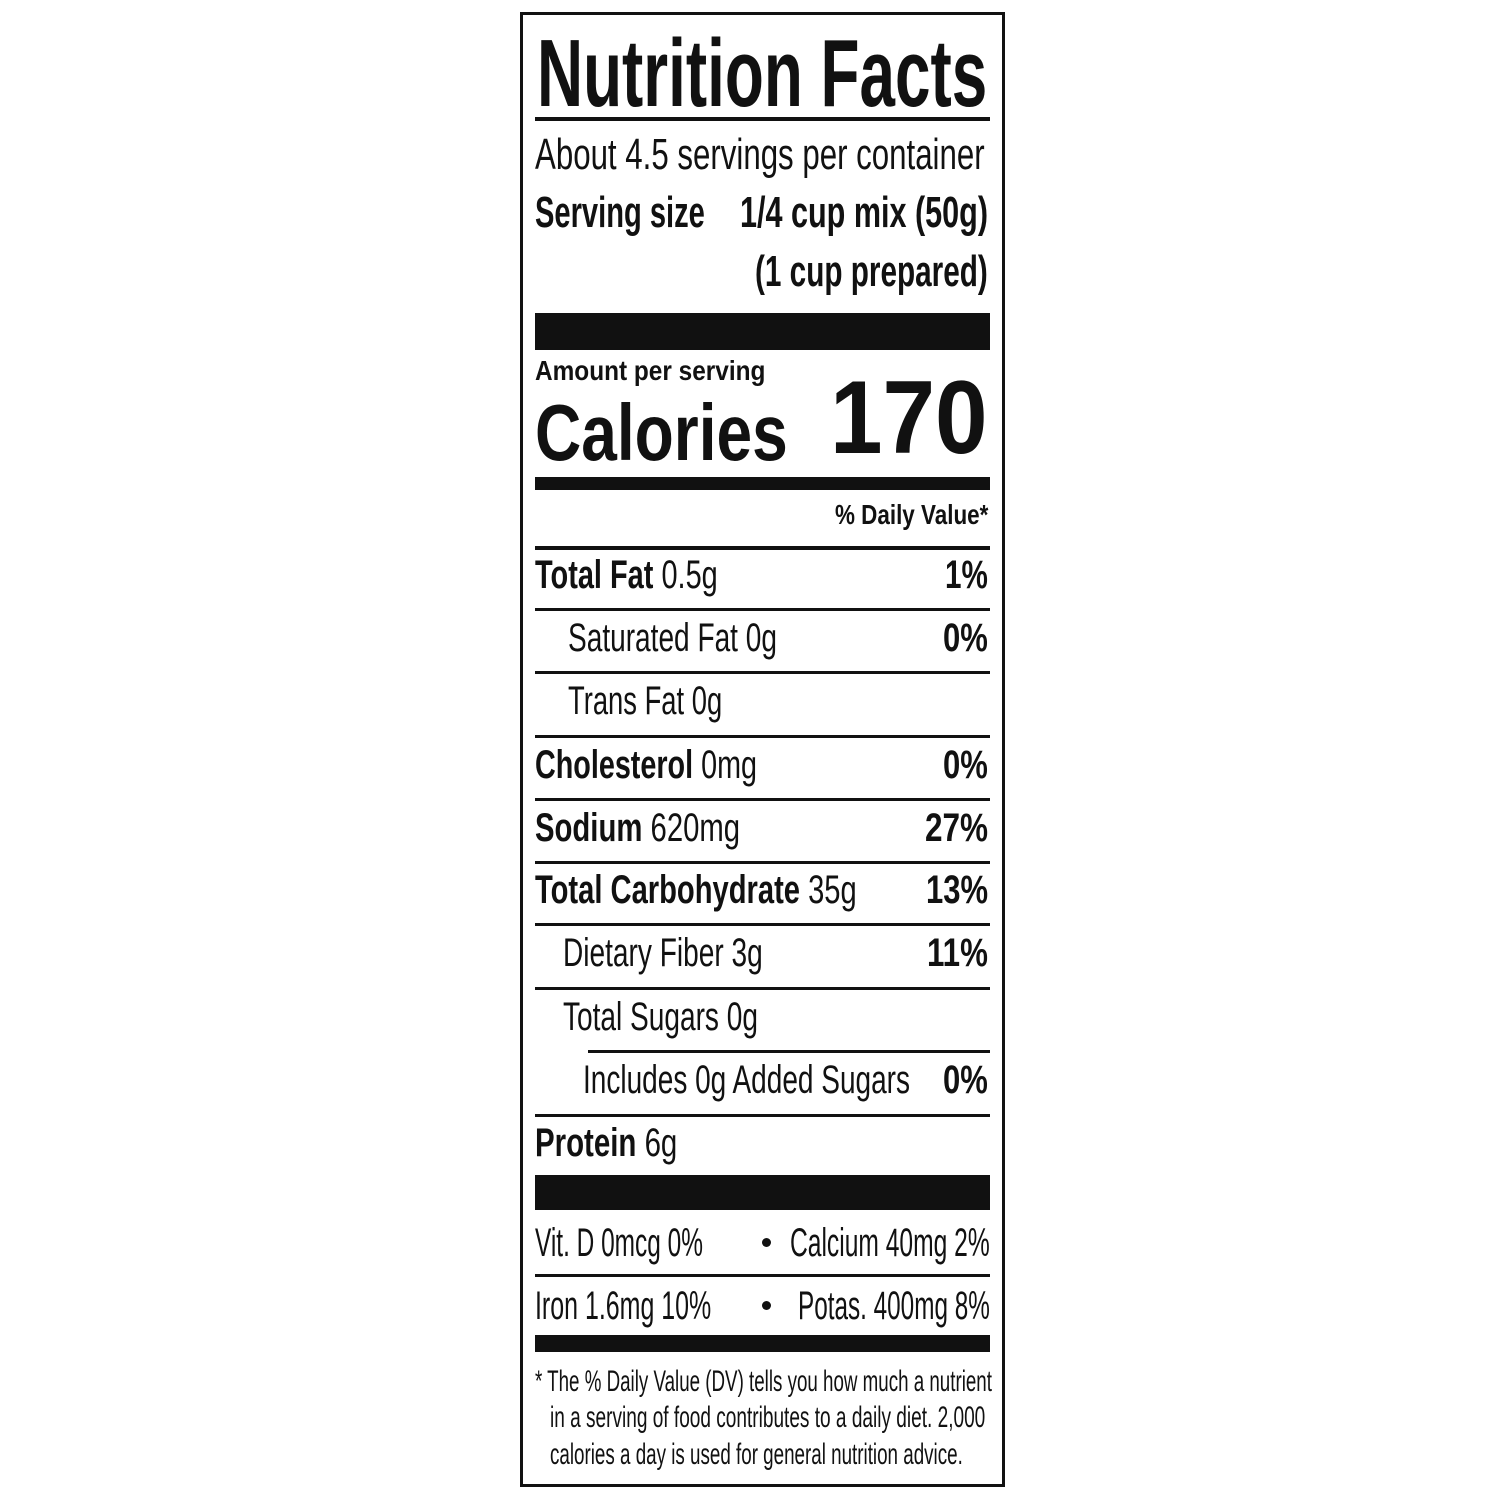 The image size is (1500, 1500). I want to click on label-title: Nutrition Facts, so click(762, 73).